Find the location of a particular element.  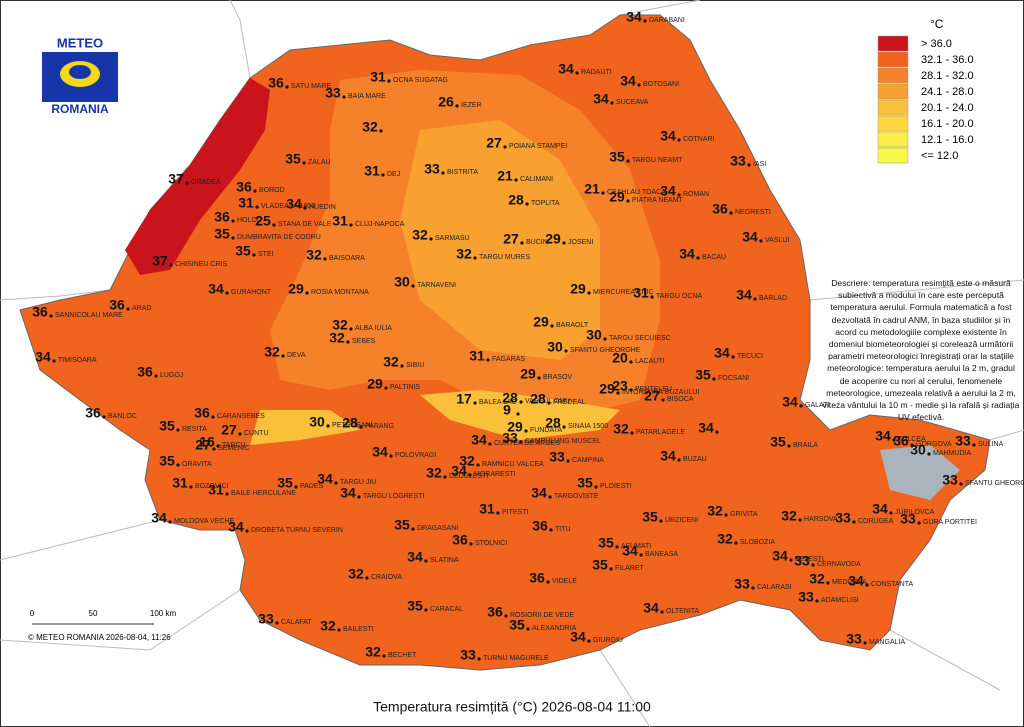

scale-label: 100 km is located at coordinates (163, 613).